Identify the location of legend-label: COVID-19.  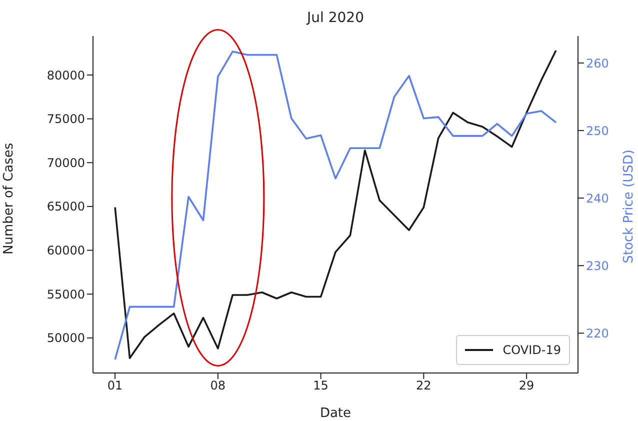
(531, 350).